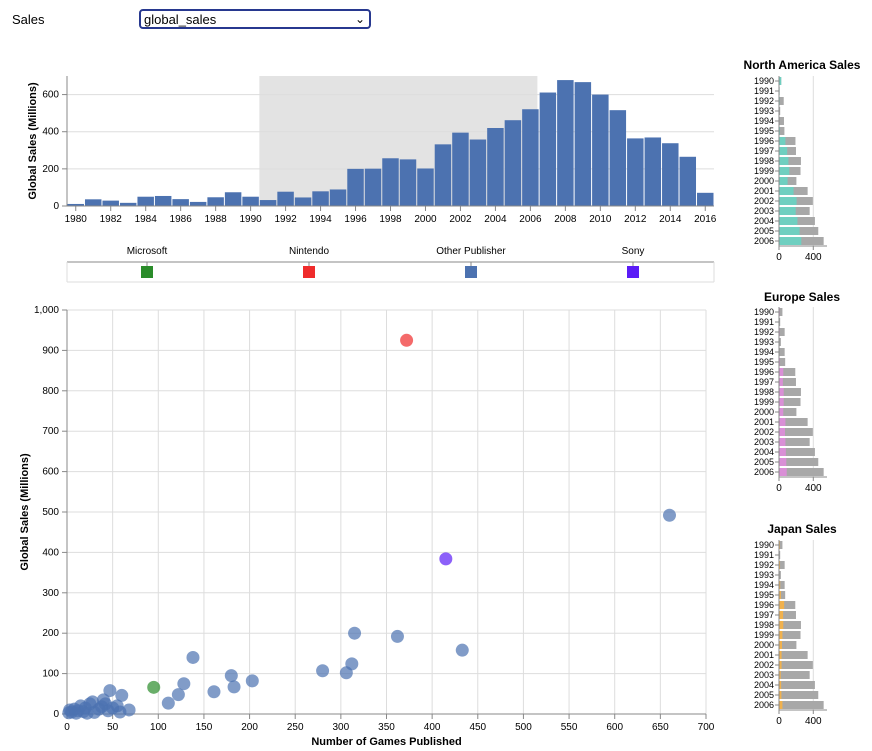  What do you see at coordinates (390, 264) in the screenshot?
I see `publisher-legend: Microsoft Nintendo Other Publisher Sony` at bounding box center [390, 264].